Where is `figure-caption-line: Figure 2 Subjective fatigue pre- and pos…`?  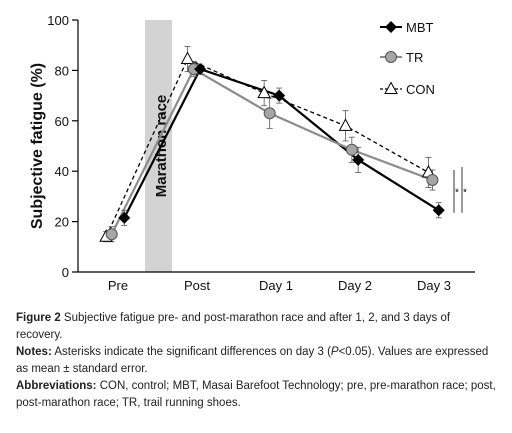
figure-caption-line: Figure 2 Subjective fatigue pre- and pos… is located at coordinates (256, 326).